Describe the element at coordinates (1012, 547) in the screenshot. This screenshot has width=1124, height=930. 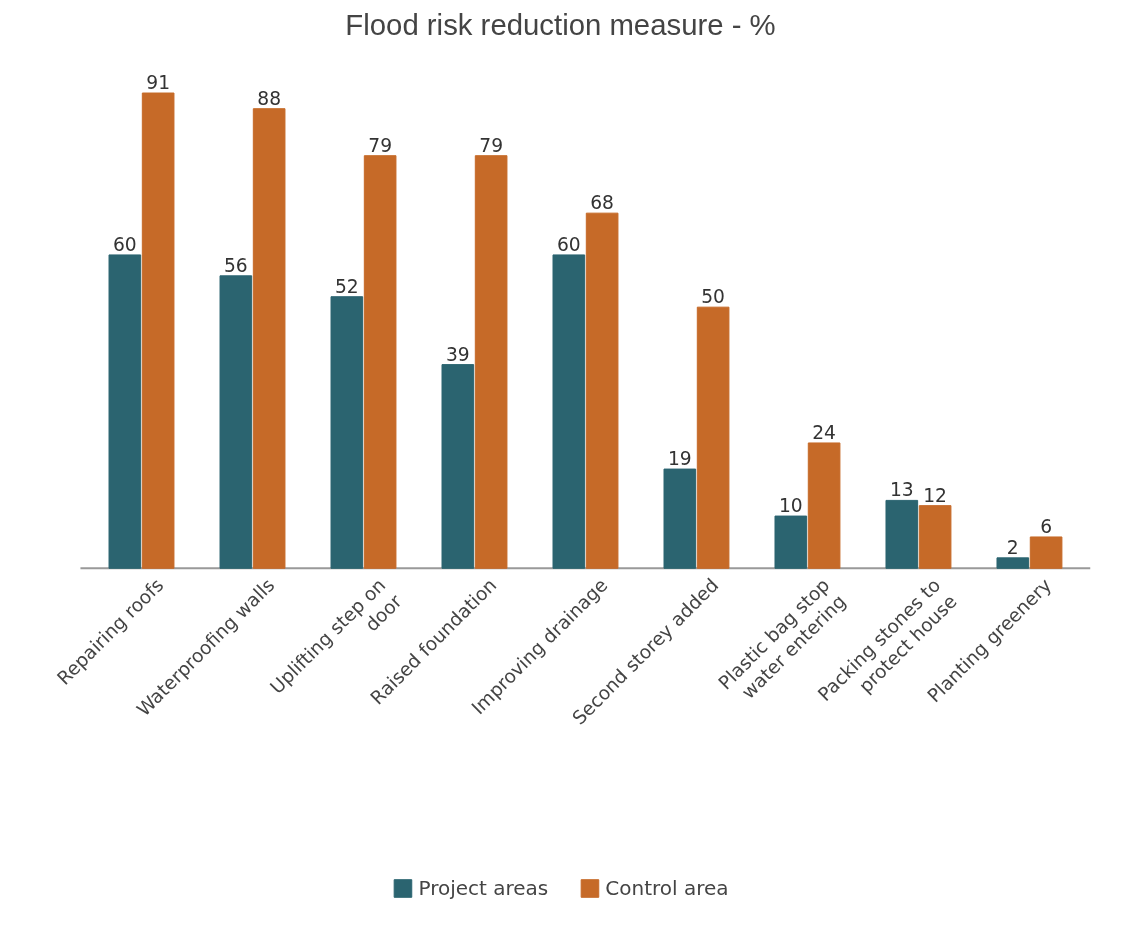
I see `data-label: 2` at that location.